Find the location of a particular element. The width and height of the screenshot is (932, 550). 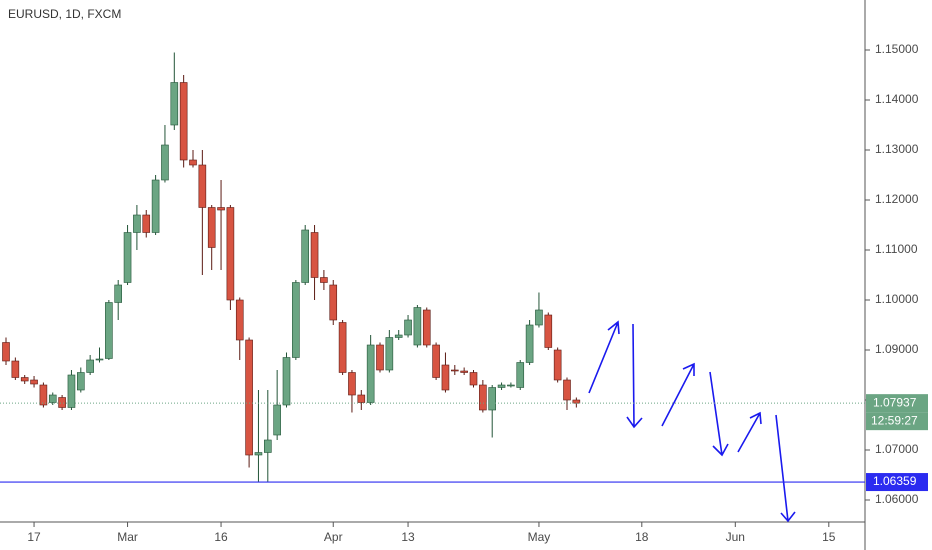

x-tick-label: May is located at coordinates (539, 537).